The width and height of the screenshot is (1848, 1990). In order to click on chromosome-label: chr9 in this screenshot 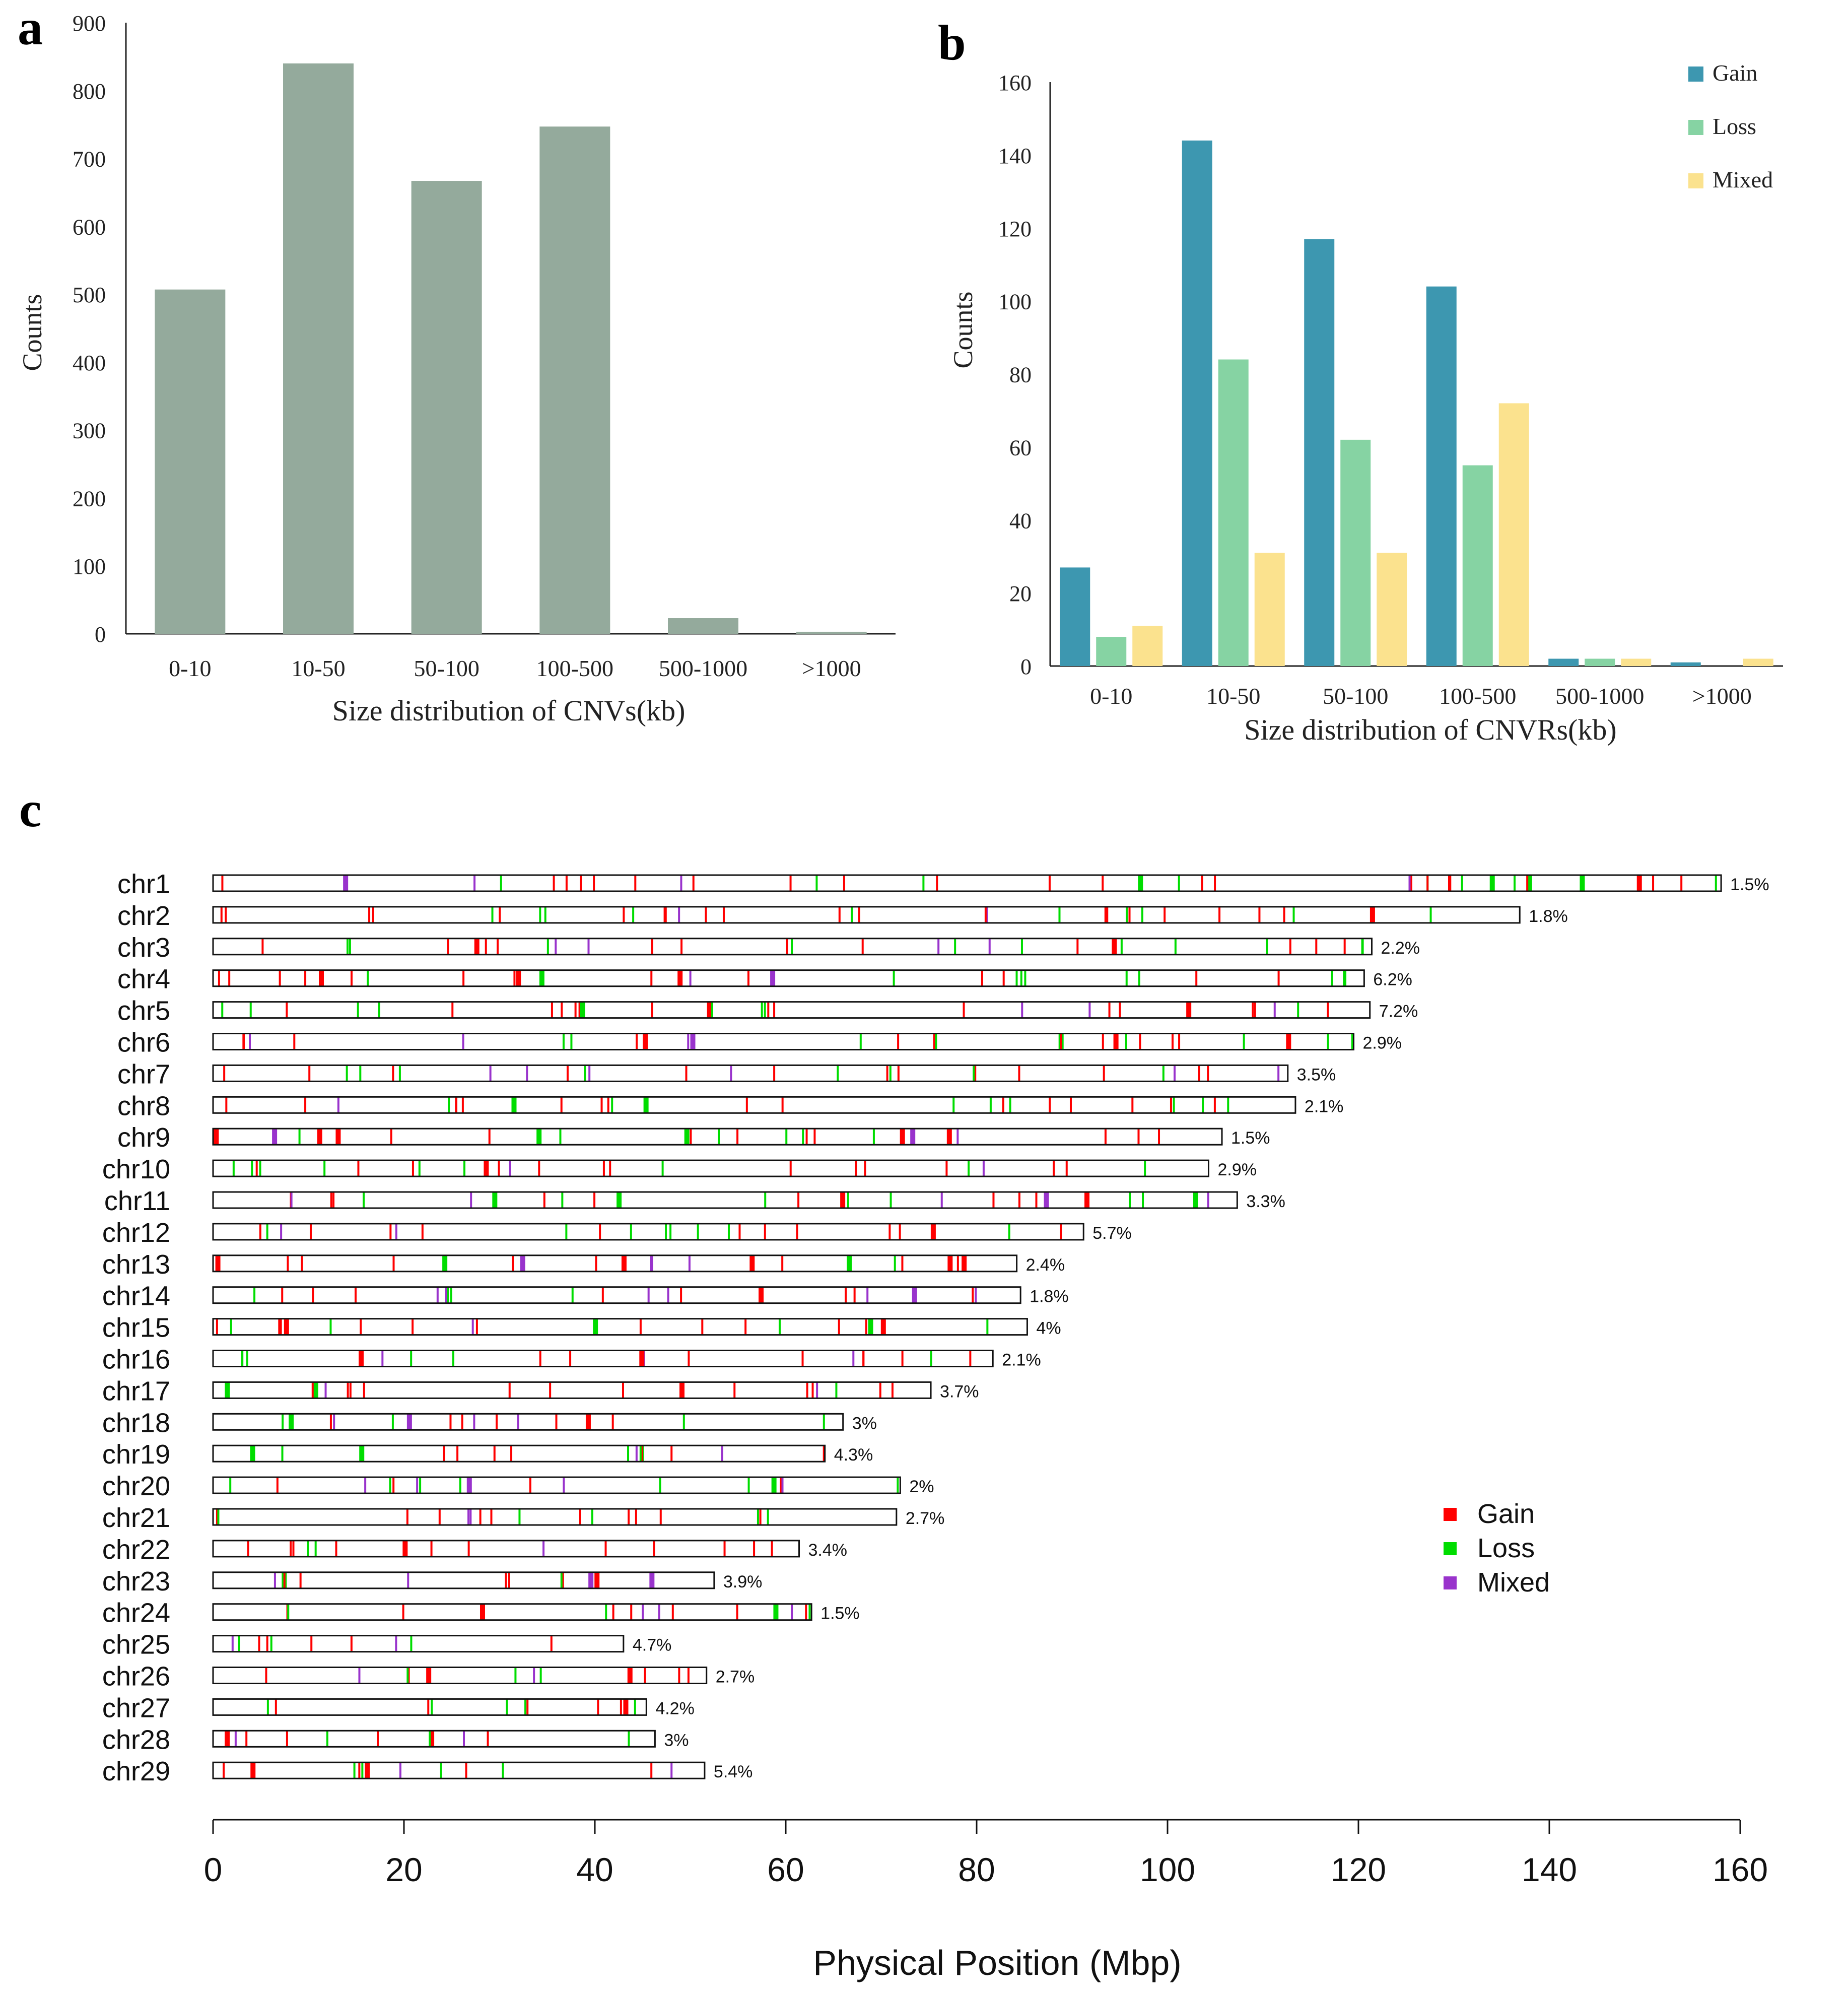, I will do `click(144, 1138)`.